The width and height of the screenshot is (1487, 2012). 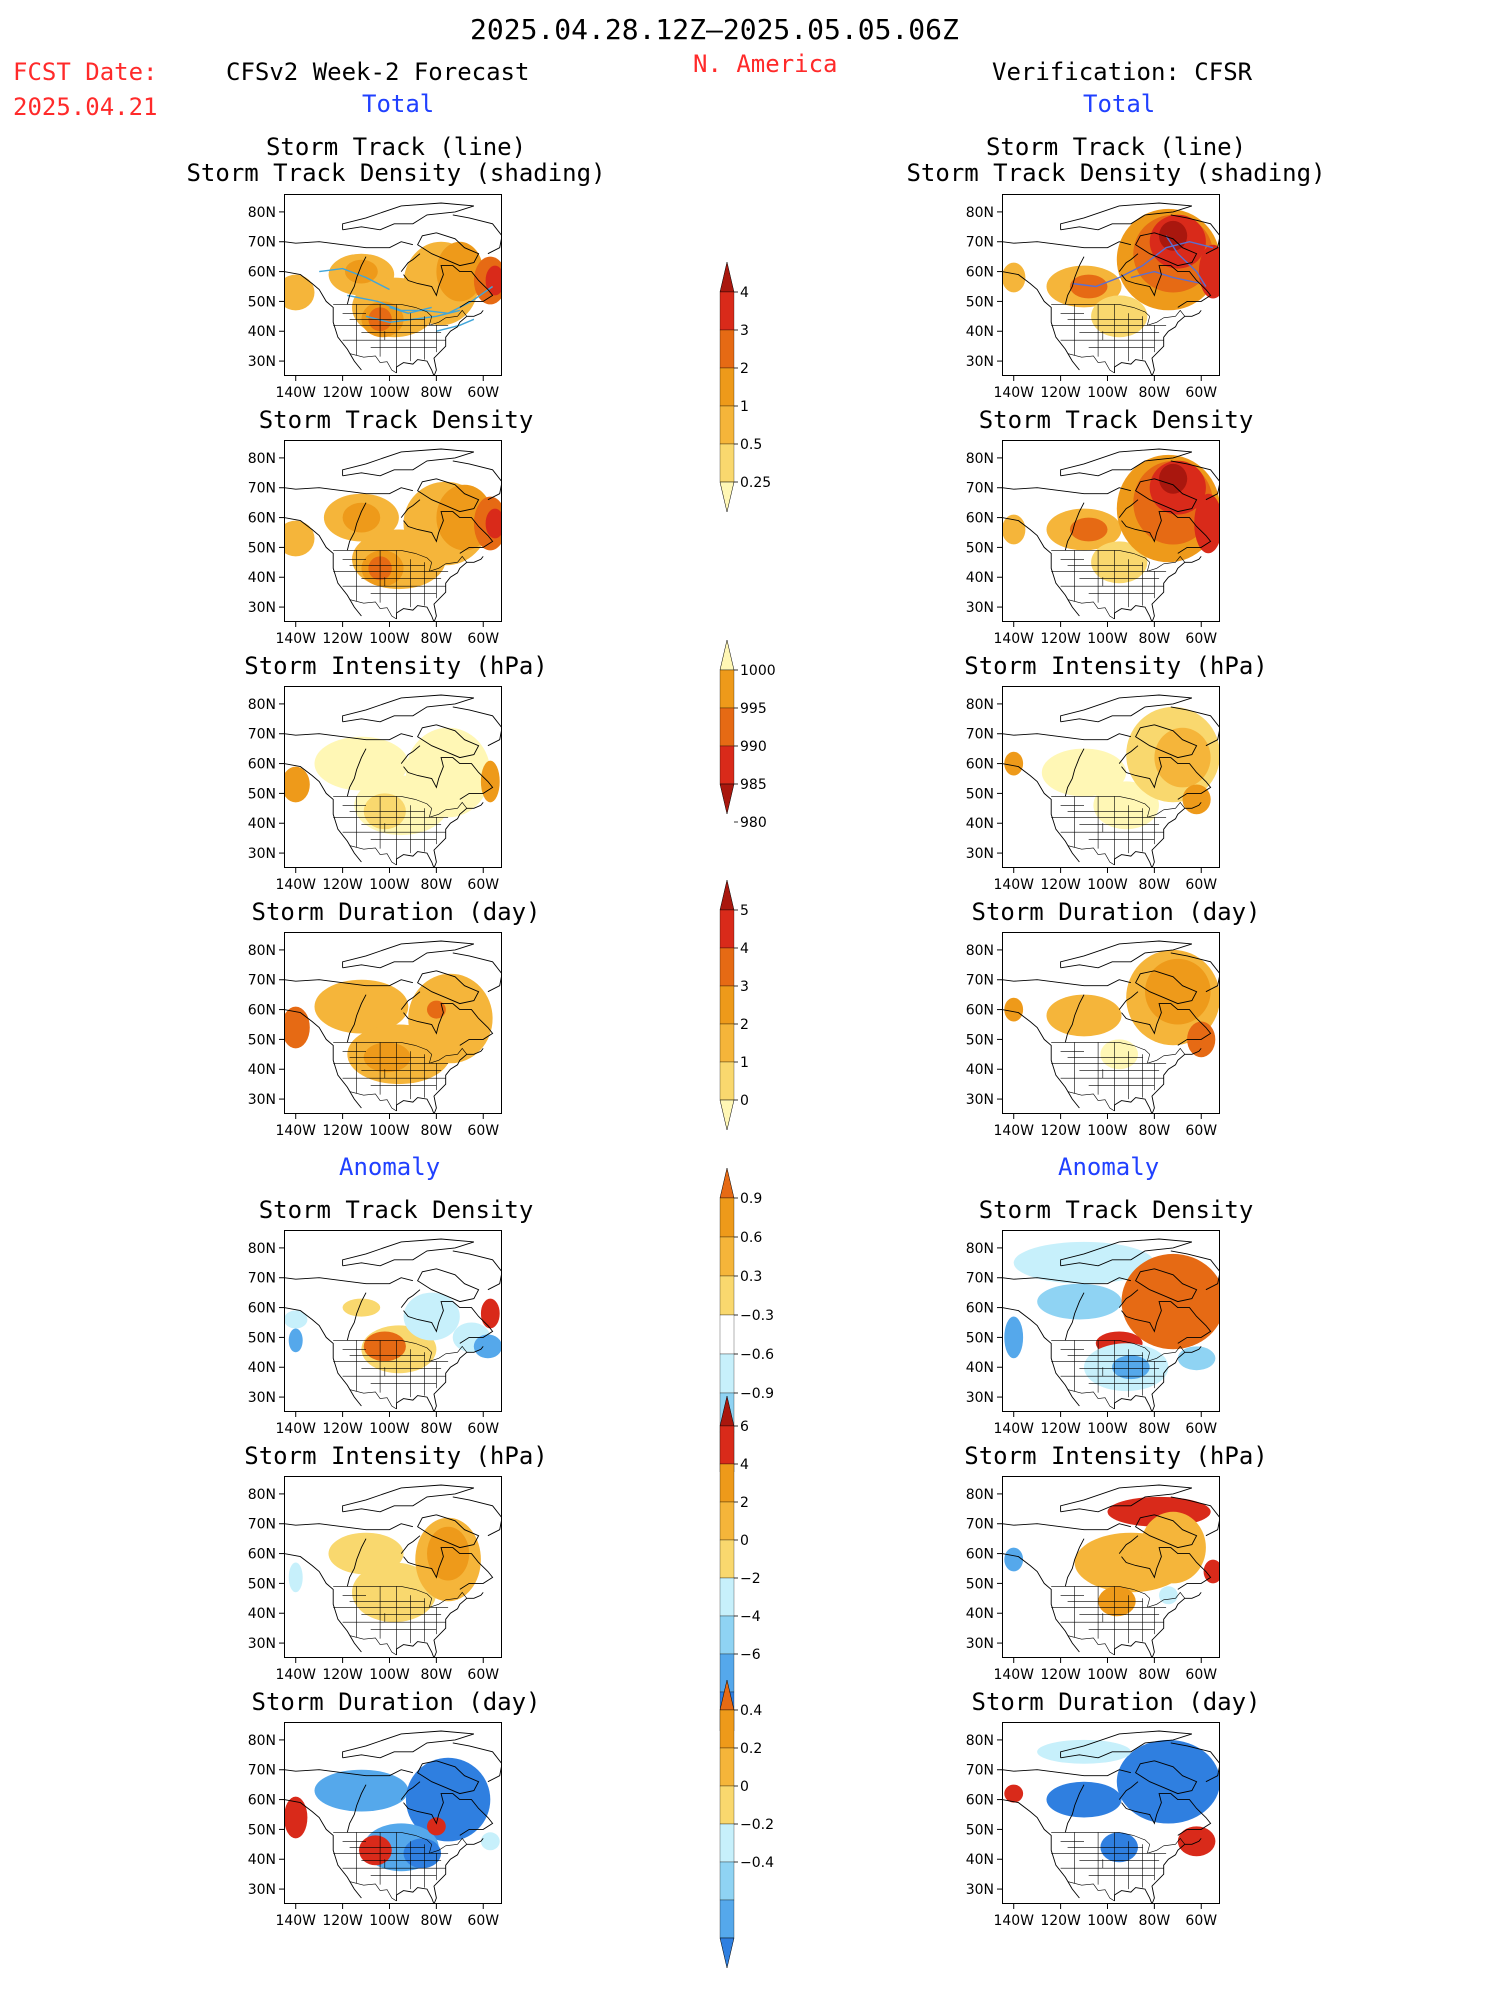 What do you see at coordinates (753, 709) in the screenshot?
I see `colorbar-label: 995` at bounding box center [753, 709].